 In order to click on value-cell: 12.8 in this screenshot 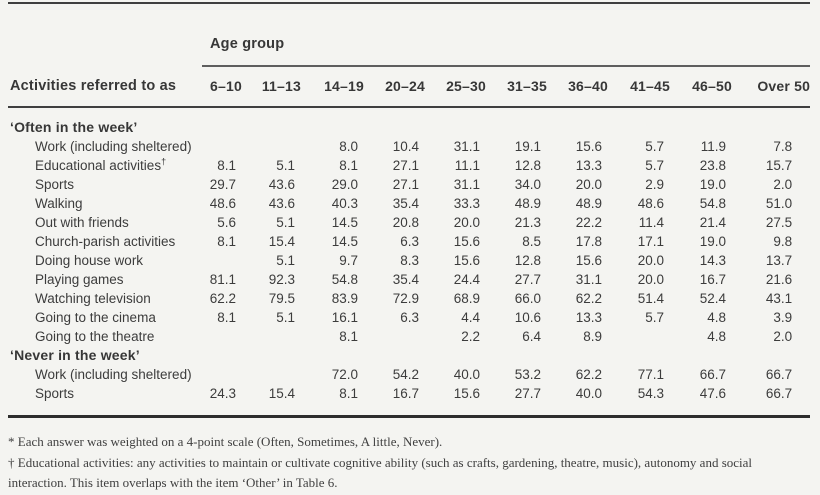, I will do `click(527, 260)`.